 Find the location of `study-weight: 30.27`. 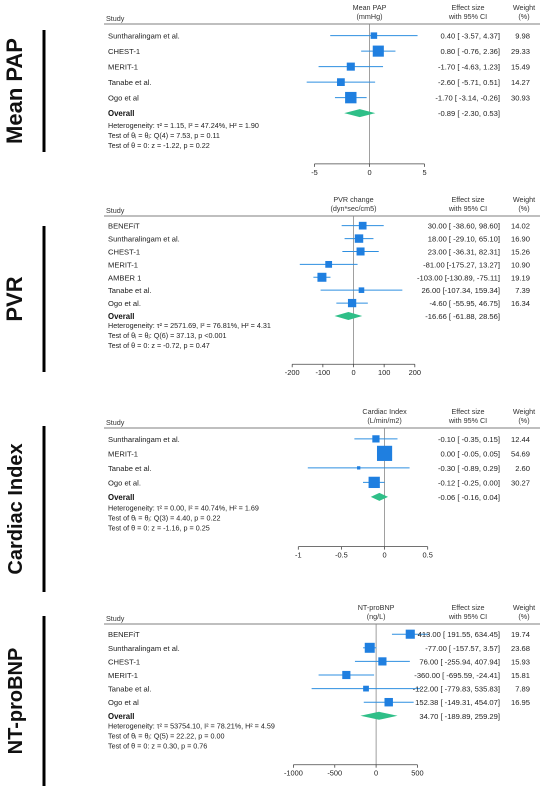

study-weight: 30.27 is located at coordinates (520, 482).